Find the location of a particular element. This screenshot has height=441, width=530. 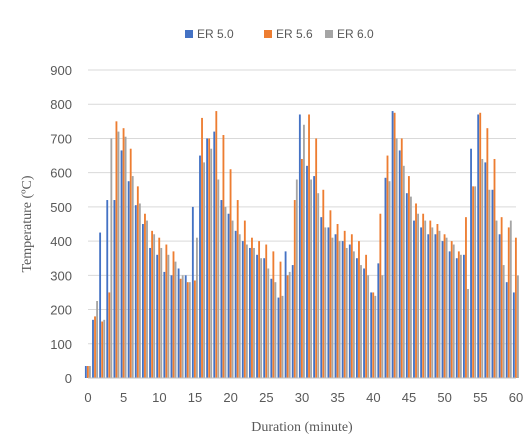

y-tick-label: 300 is located at coordinates (61, 275).